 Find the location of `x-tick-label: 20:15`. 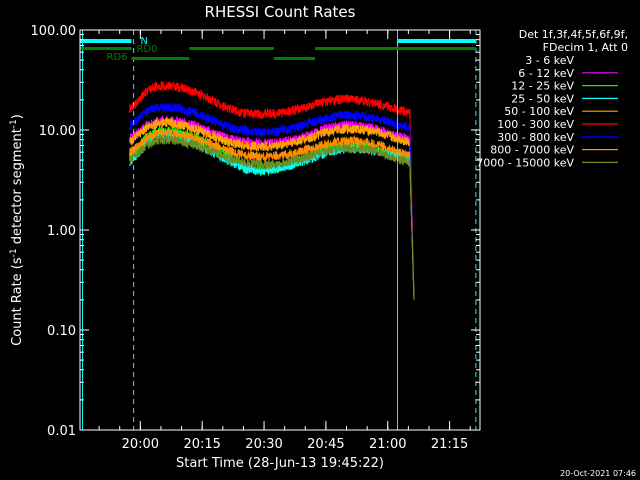

x-tick-label: 20:15 is located at coordinates (201, 444).